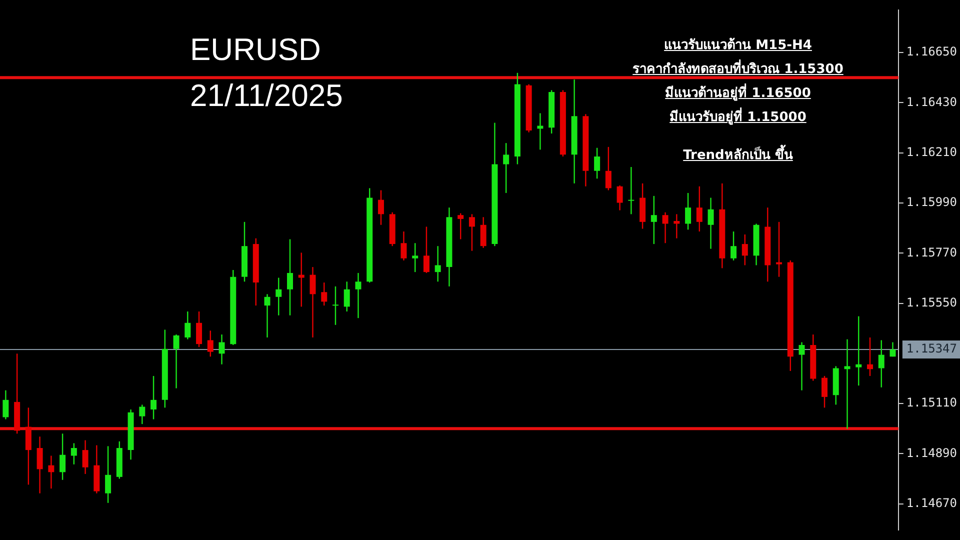  What do you see at coordinates (932, 302) in the screenshot?
I see `y-tick-label: 1.15550` at bounding box center [932, 302].